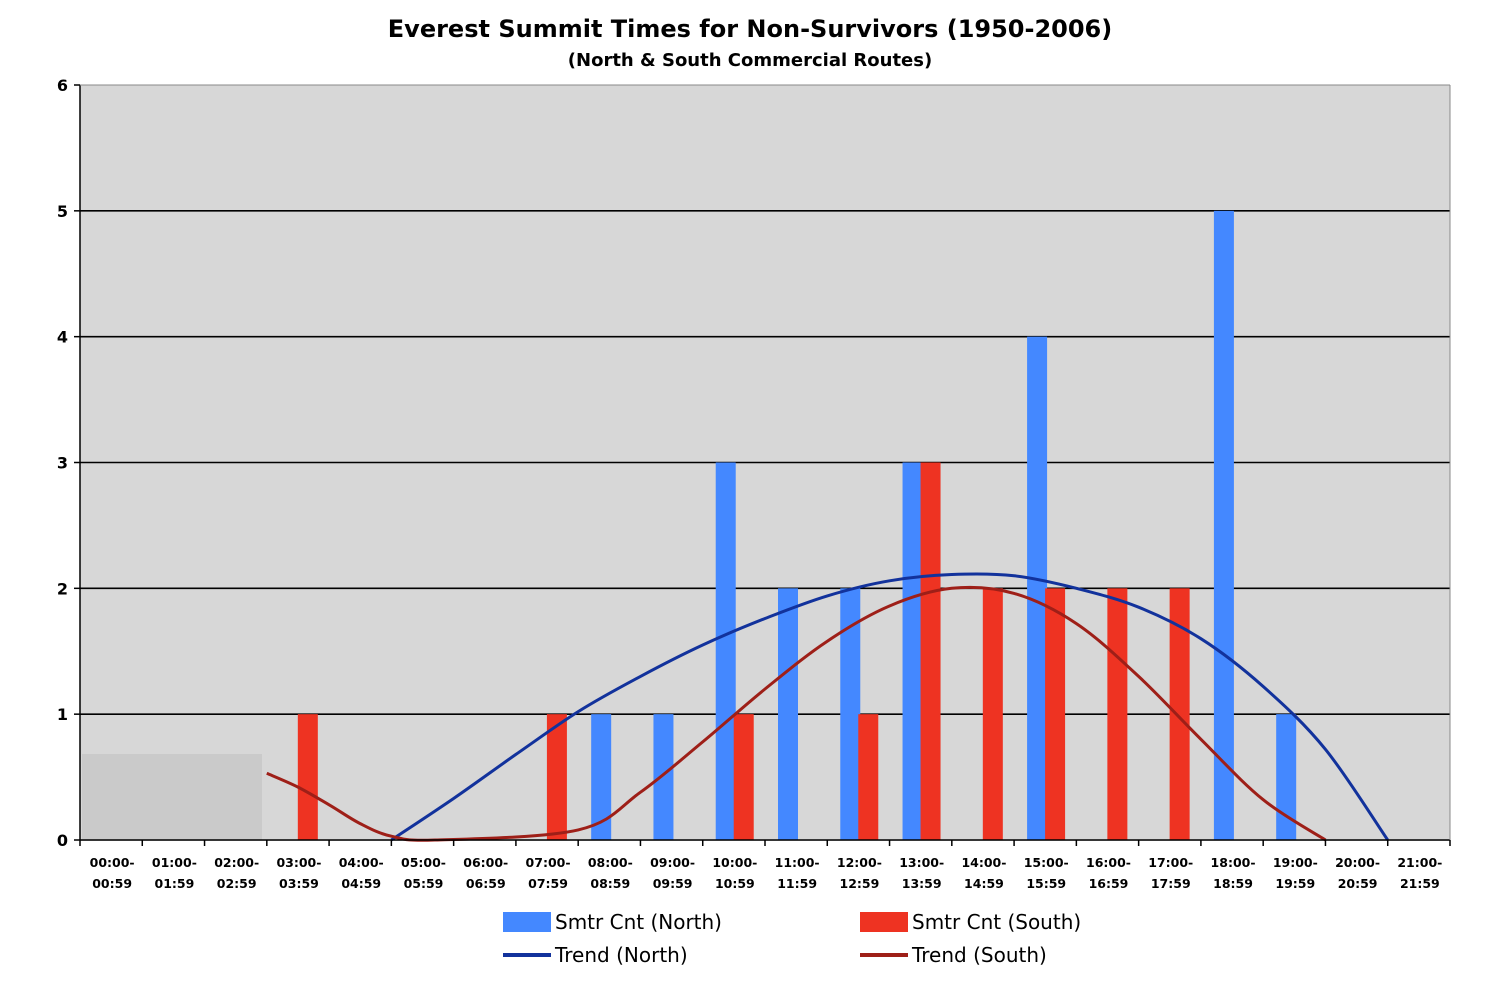 The width and height of the screenshot is (1510, 994). Describe the element at coordinates (621, 955) in the screenshot. I see `legend-label-north-trend: Trend (North)` at that location.